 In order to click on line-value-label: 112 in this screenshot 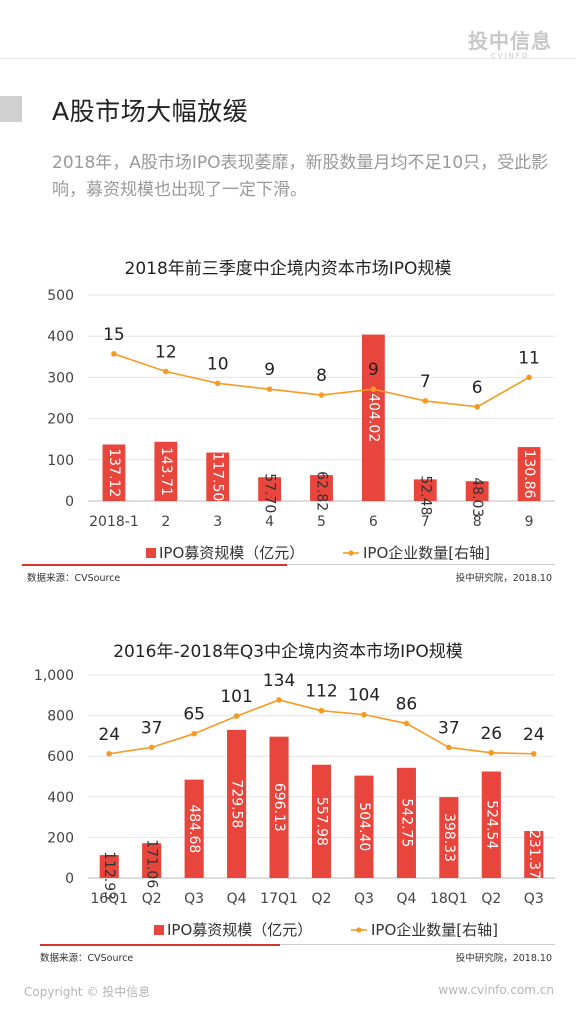, I will do `click(321, 692)`.